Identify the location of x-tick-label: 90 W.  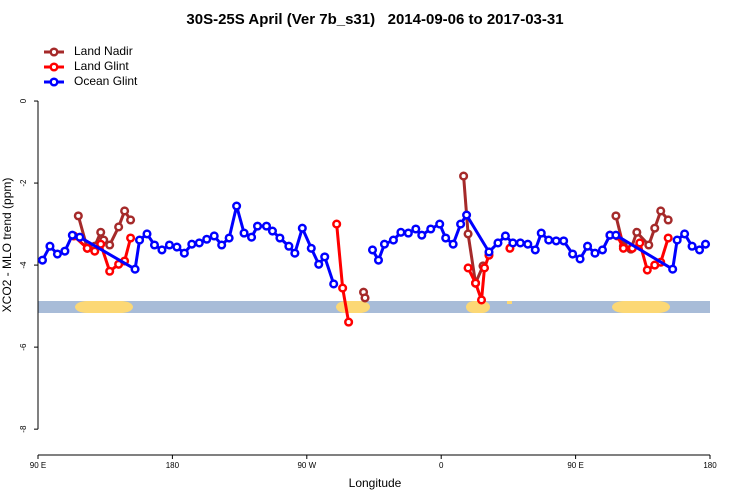
(306, 465).